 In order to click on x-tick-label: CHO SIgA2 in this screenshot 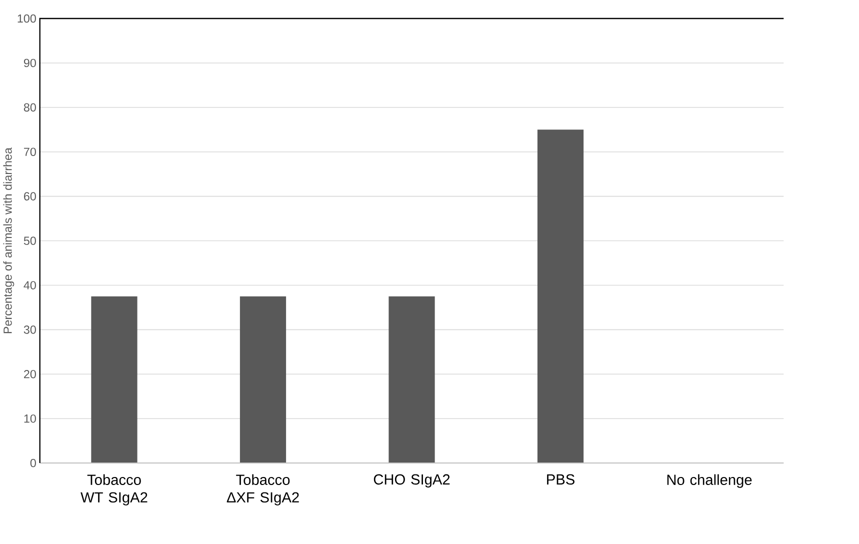, I will do `click(412, 481)`.